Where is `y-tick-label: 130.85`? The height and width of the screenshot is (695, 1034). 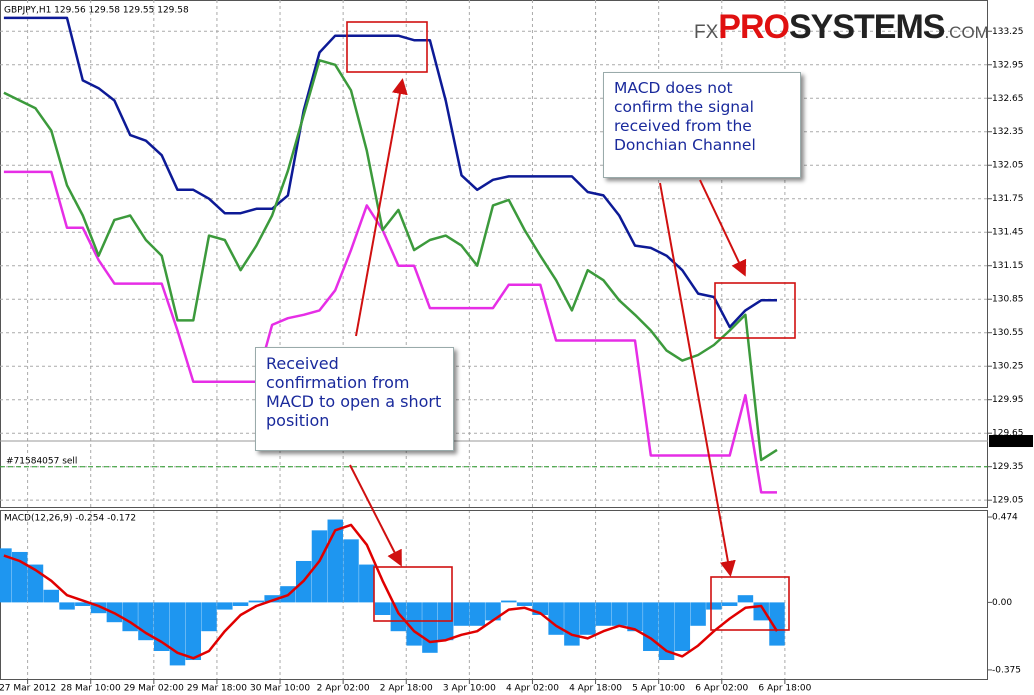 y-tick-label: 130.85 is located at coordinates (1008, 300).